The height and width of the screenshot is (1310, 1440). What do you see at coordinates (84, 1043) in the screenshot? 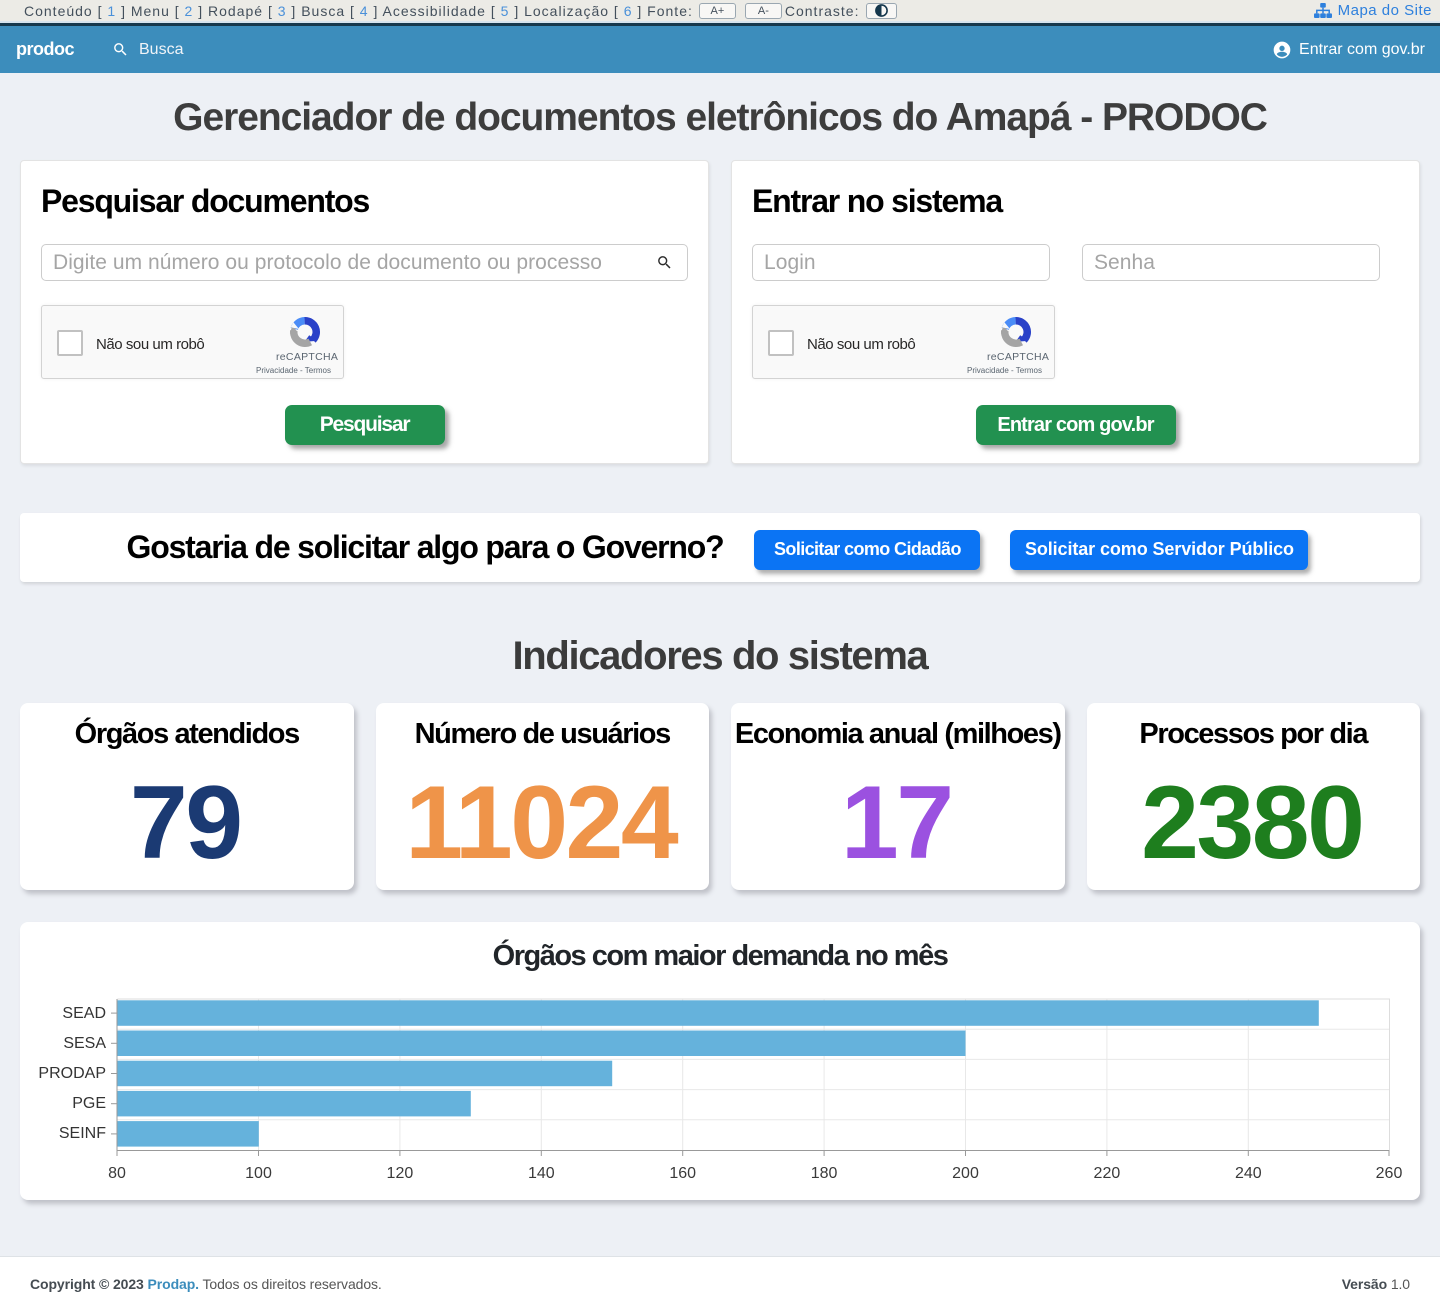
I see `svg-text: SESA` at bounding box center [84, 1043].